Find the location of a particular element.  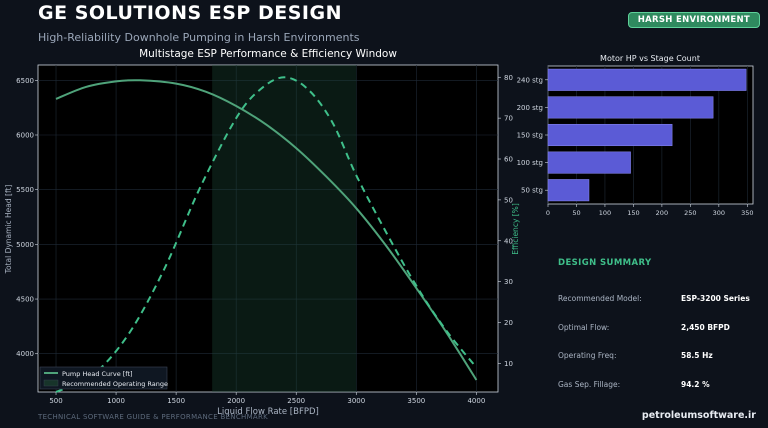

summary-label: Gas Sep. Fillage: is located at coordinates (589, 384).